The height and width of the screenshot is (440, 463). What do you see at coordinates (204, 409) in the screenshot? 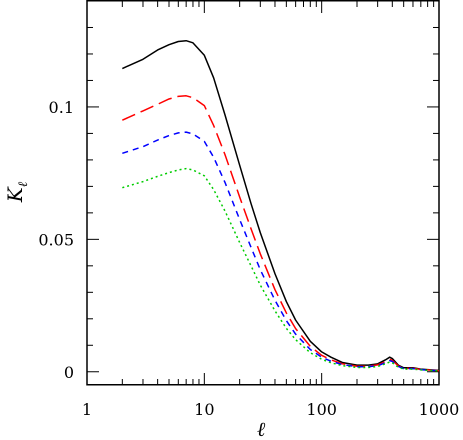
I see `x-tick-label: 10` at bounding box center [204, 409].